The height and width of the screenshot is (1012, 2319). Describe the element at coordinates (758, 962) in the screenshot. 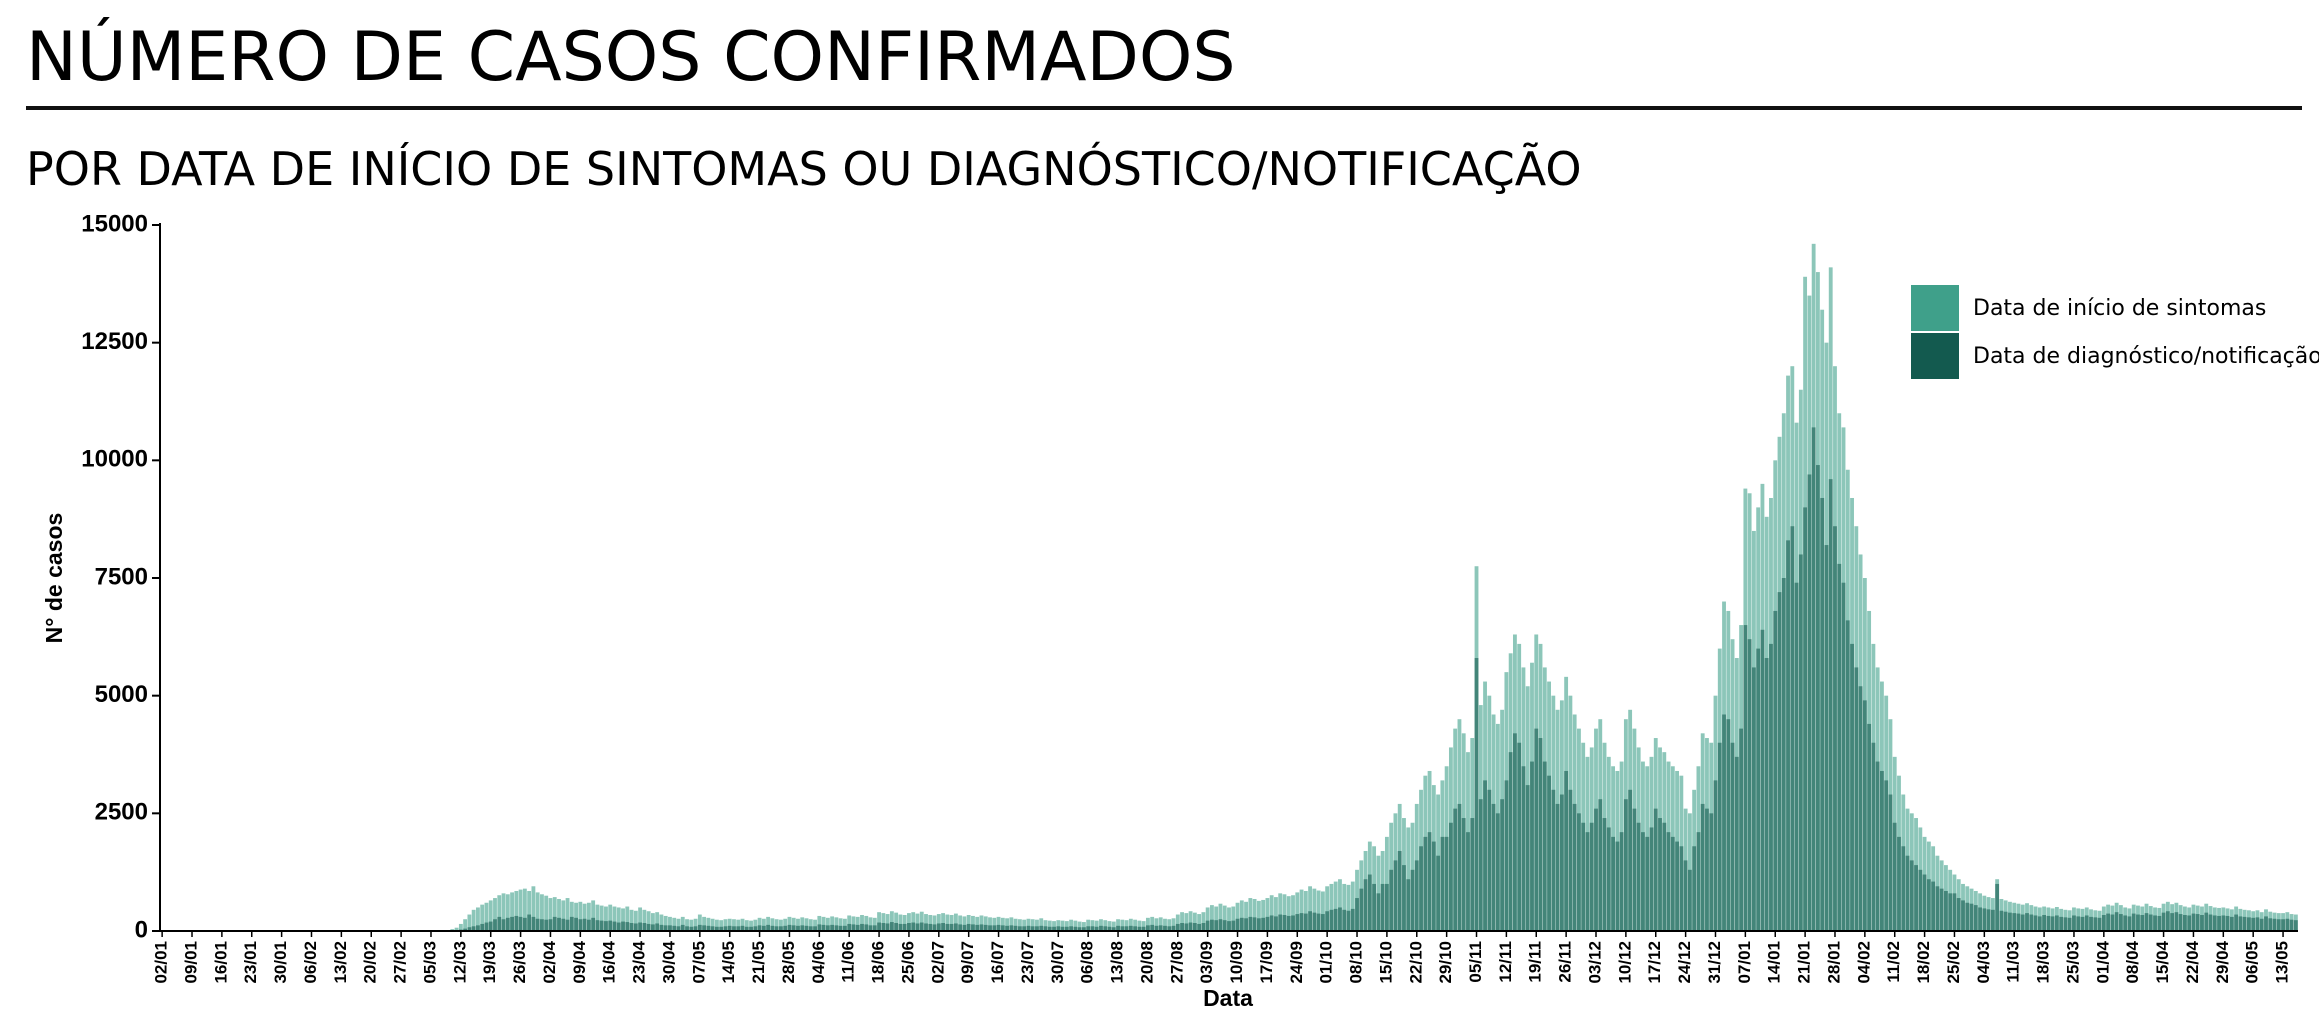

I see `x-tick-label: 21/05` at that location.